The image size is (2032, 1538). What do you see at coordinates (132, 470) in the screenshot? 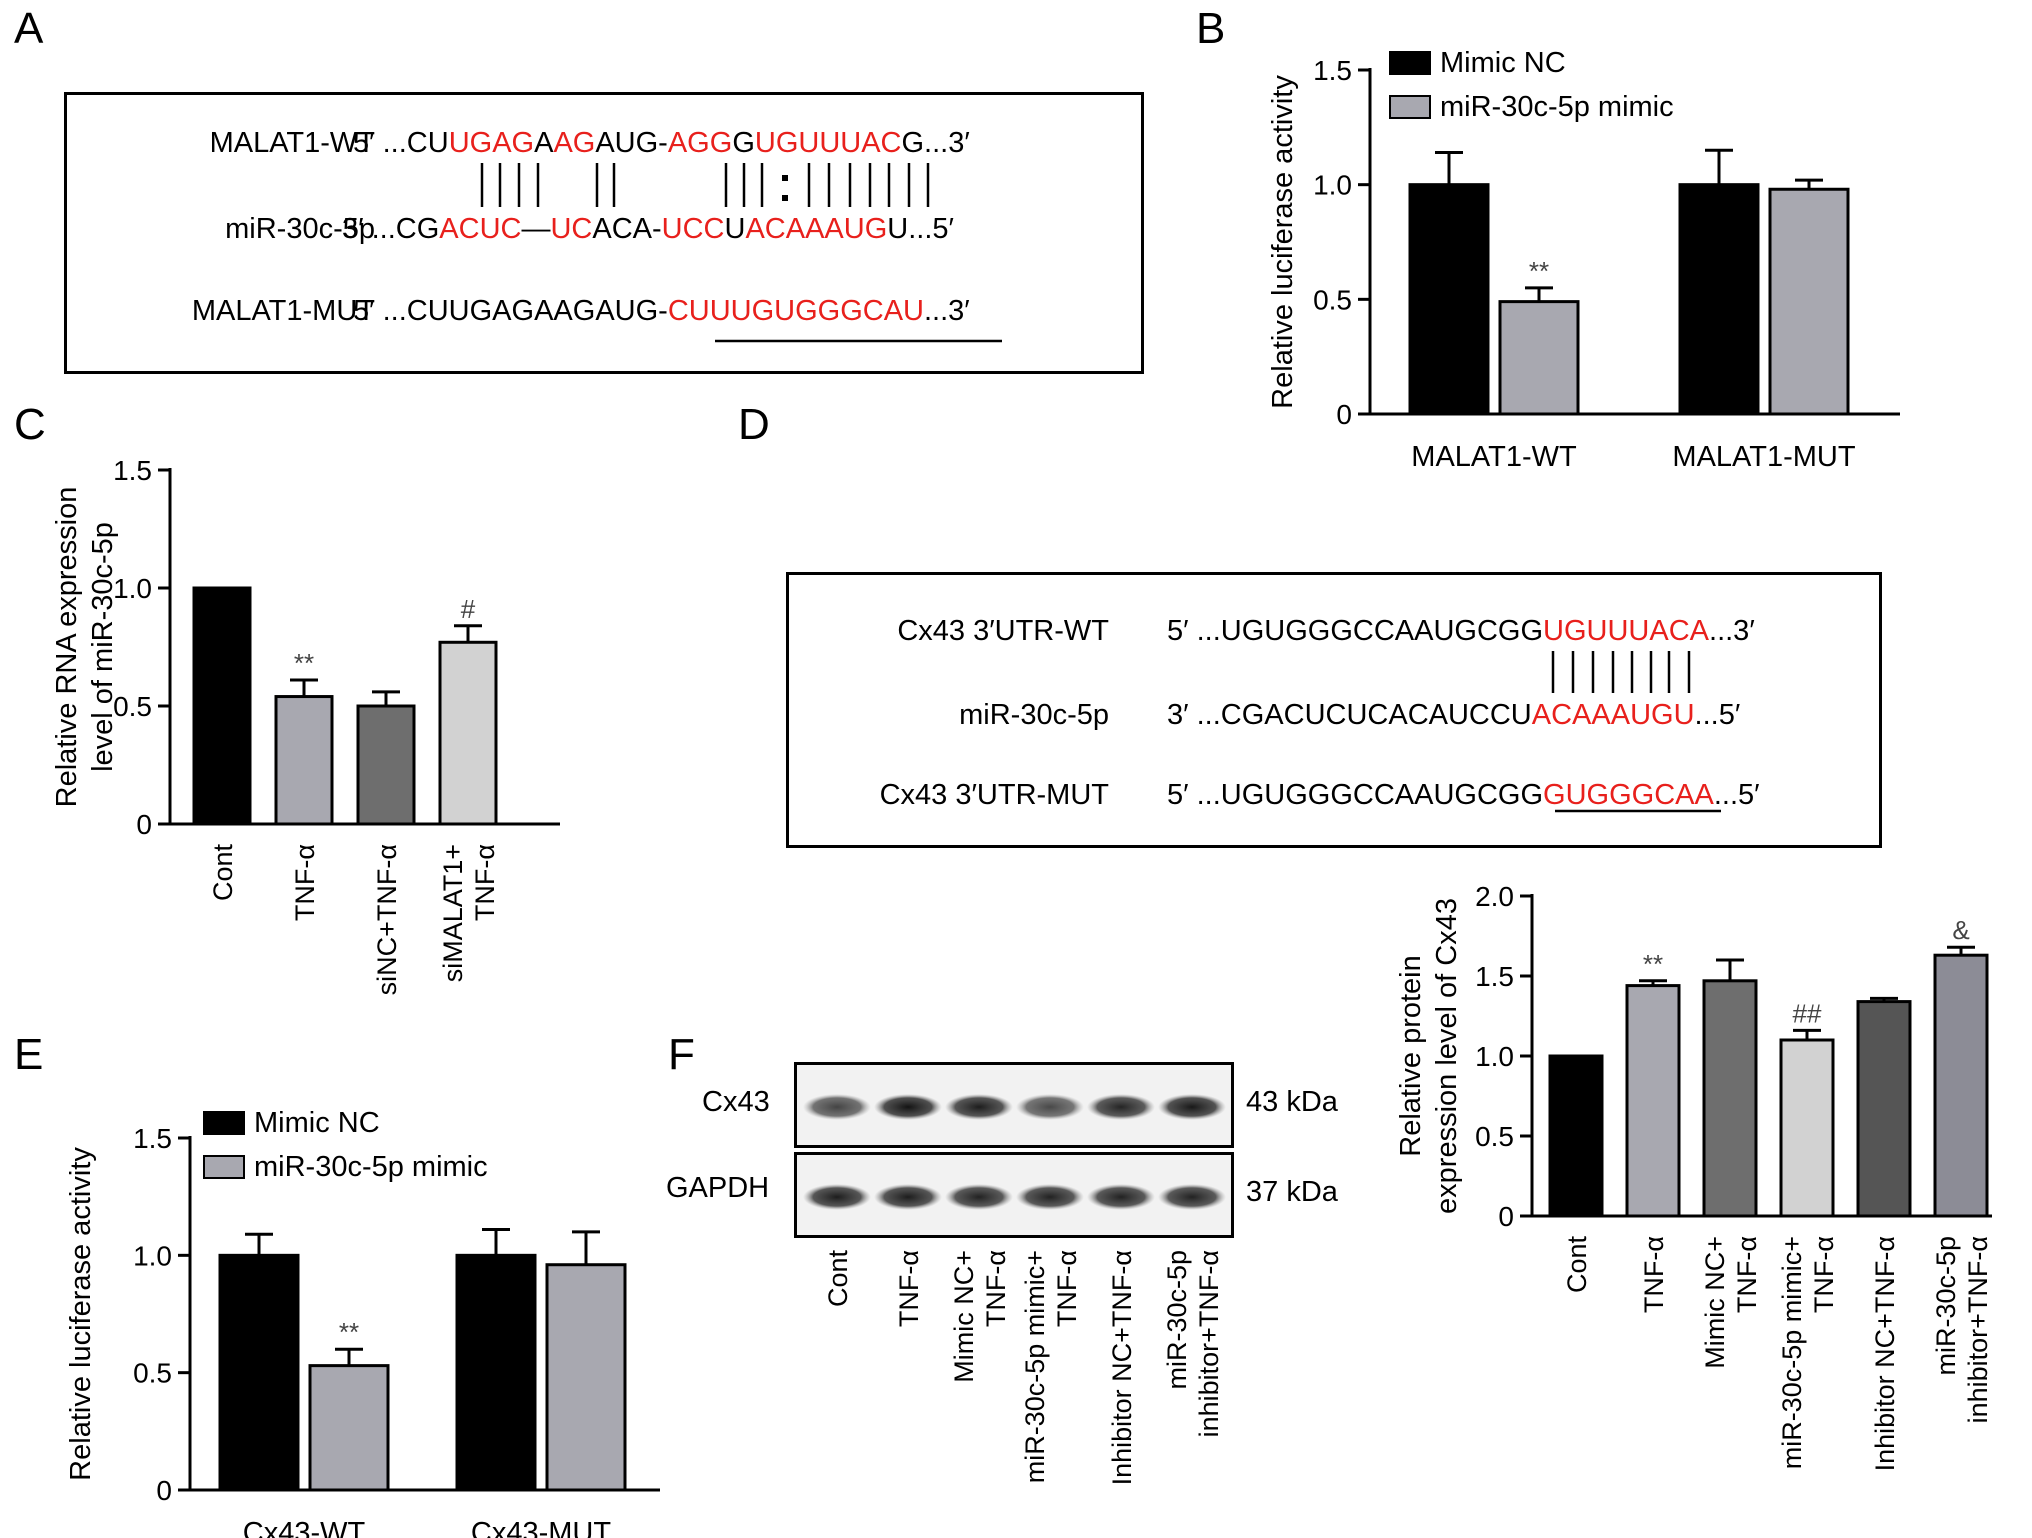
I see `chart-c-ytick-label-3: 1.5` at bounding box center [132, 470].